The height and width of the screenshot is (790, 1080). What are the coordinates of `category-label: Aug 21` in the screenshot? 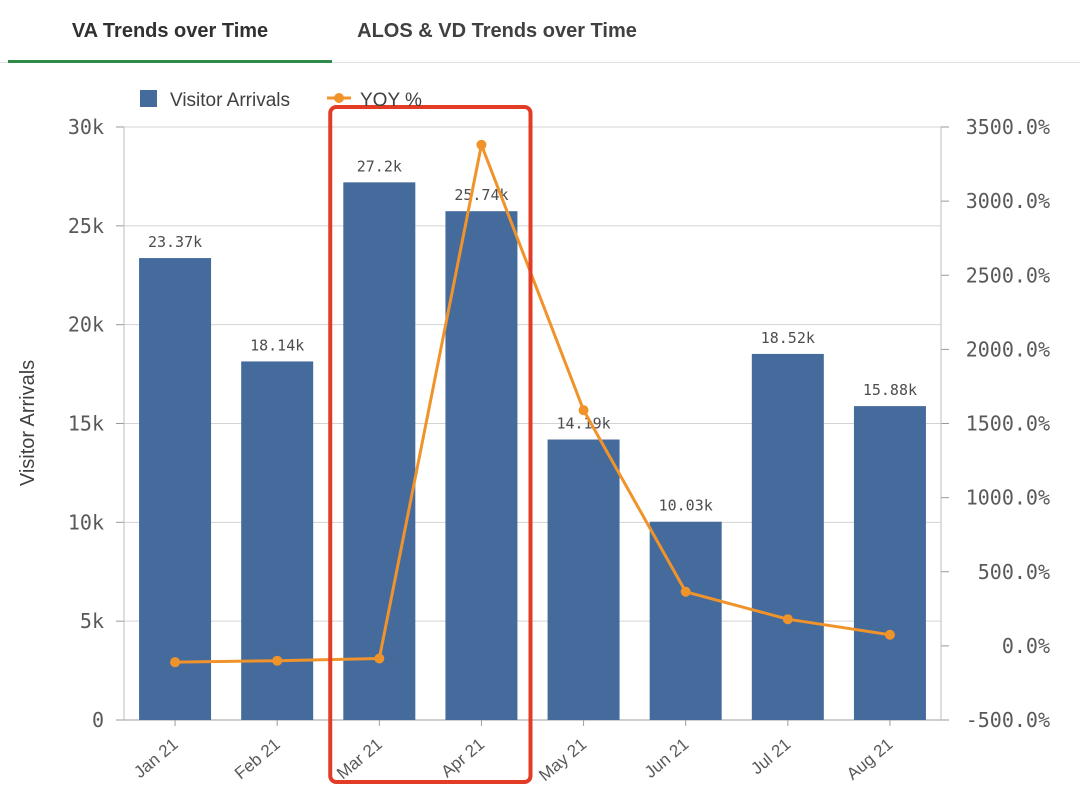 It's located at (869, 759).